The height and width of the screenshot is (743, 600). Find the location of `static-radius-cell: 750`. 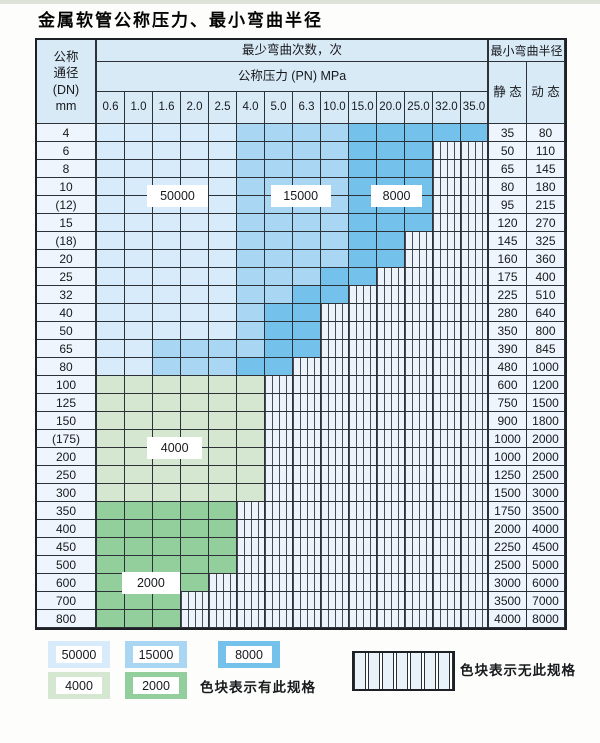

static-radius-cell: 750 is located at coordinates (508, 403).